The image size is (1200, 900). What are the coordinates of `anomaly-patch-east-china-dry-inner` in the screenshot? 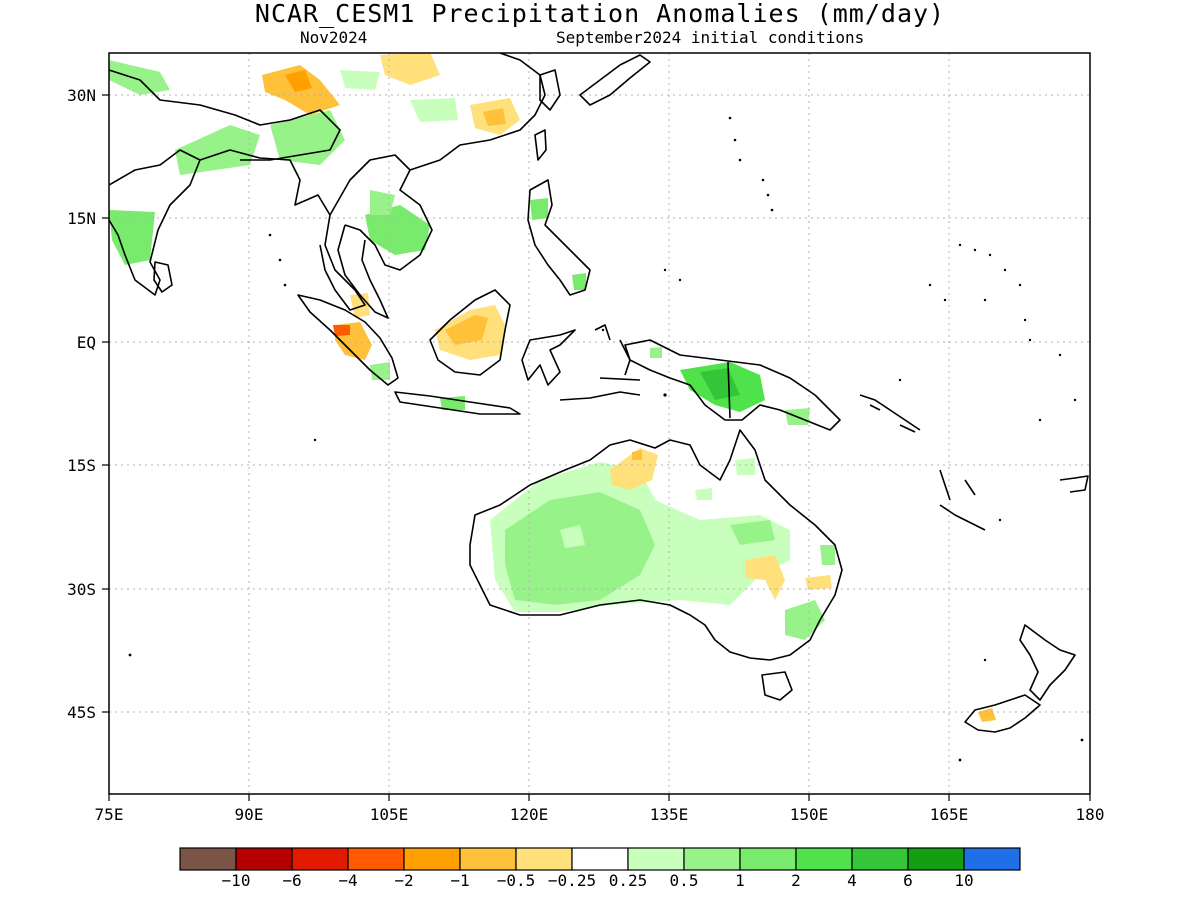 It's located at (494, 117).